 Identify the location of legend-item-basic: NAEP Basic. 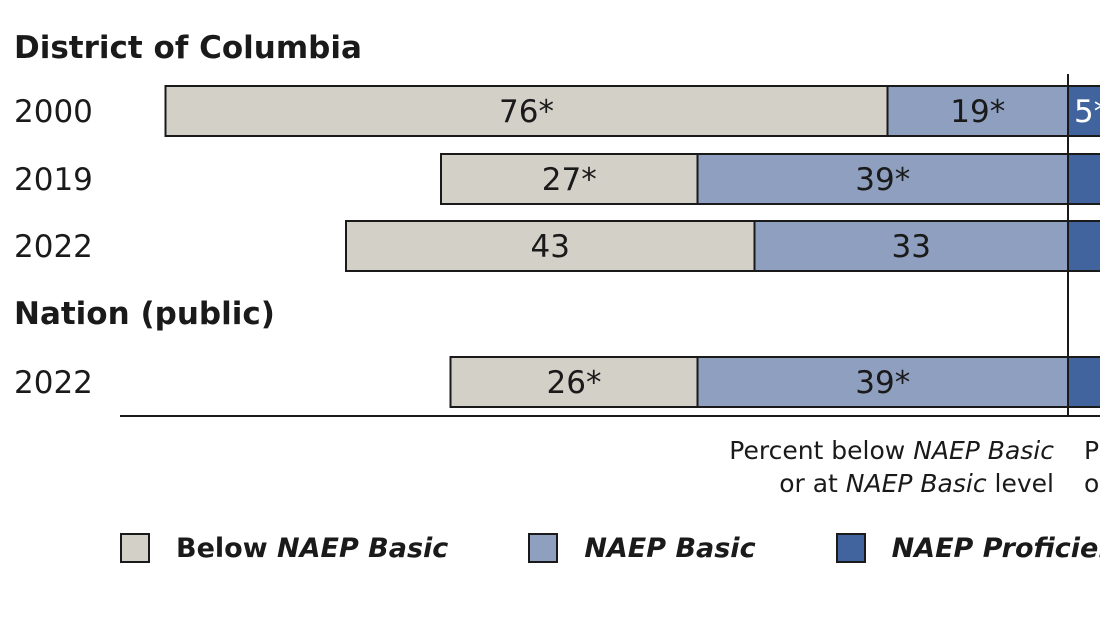
(642, 548).